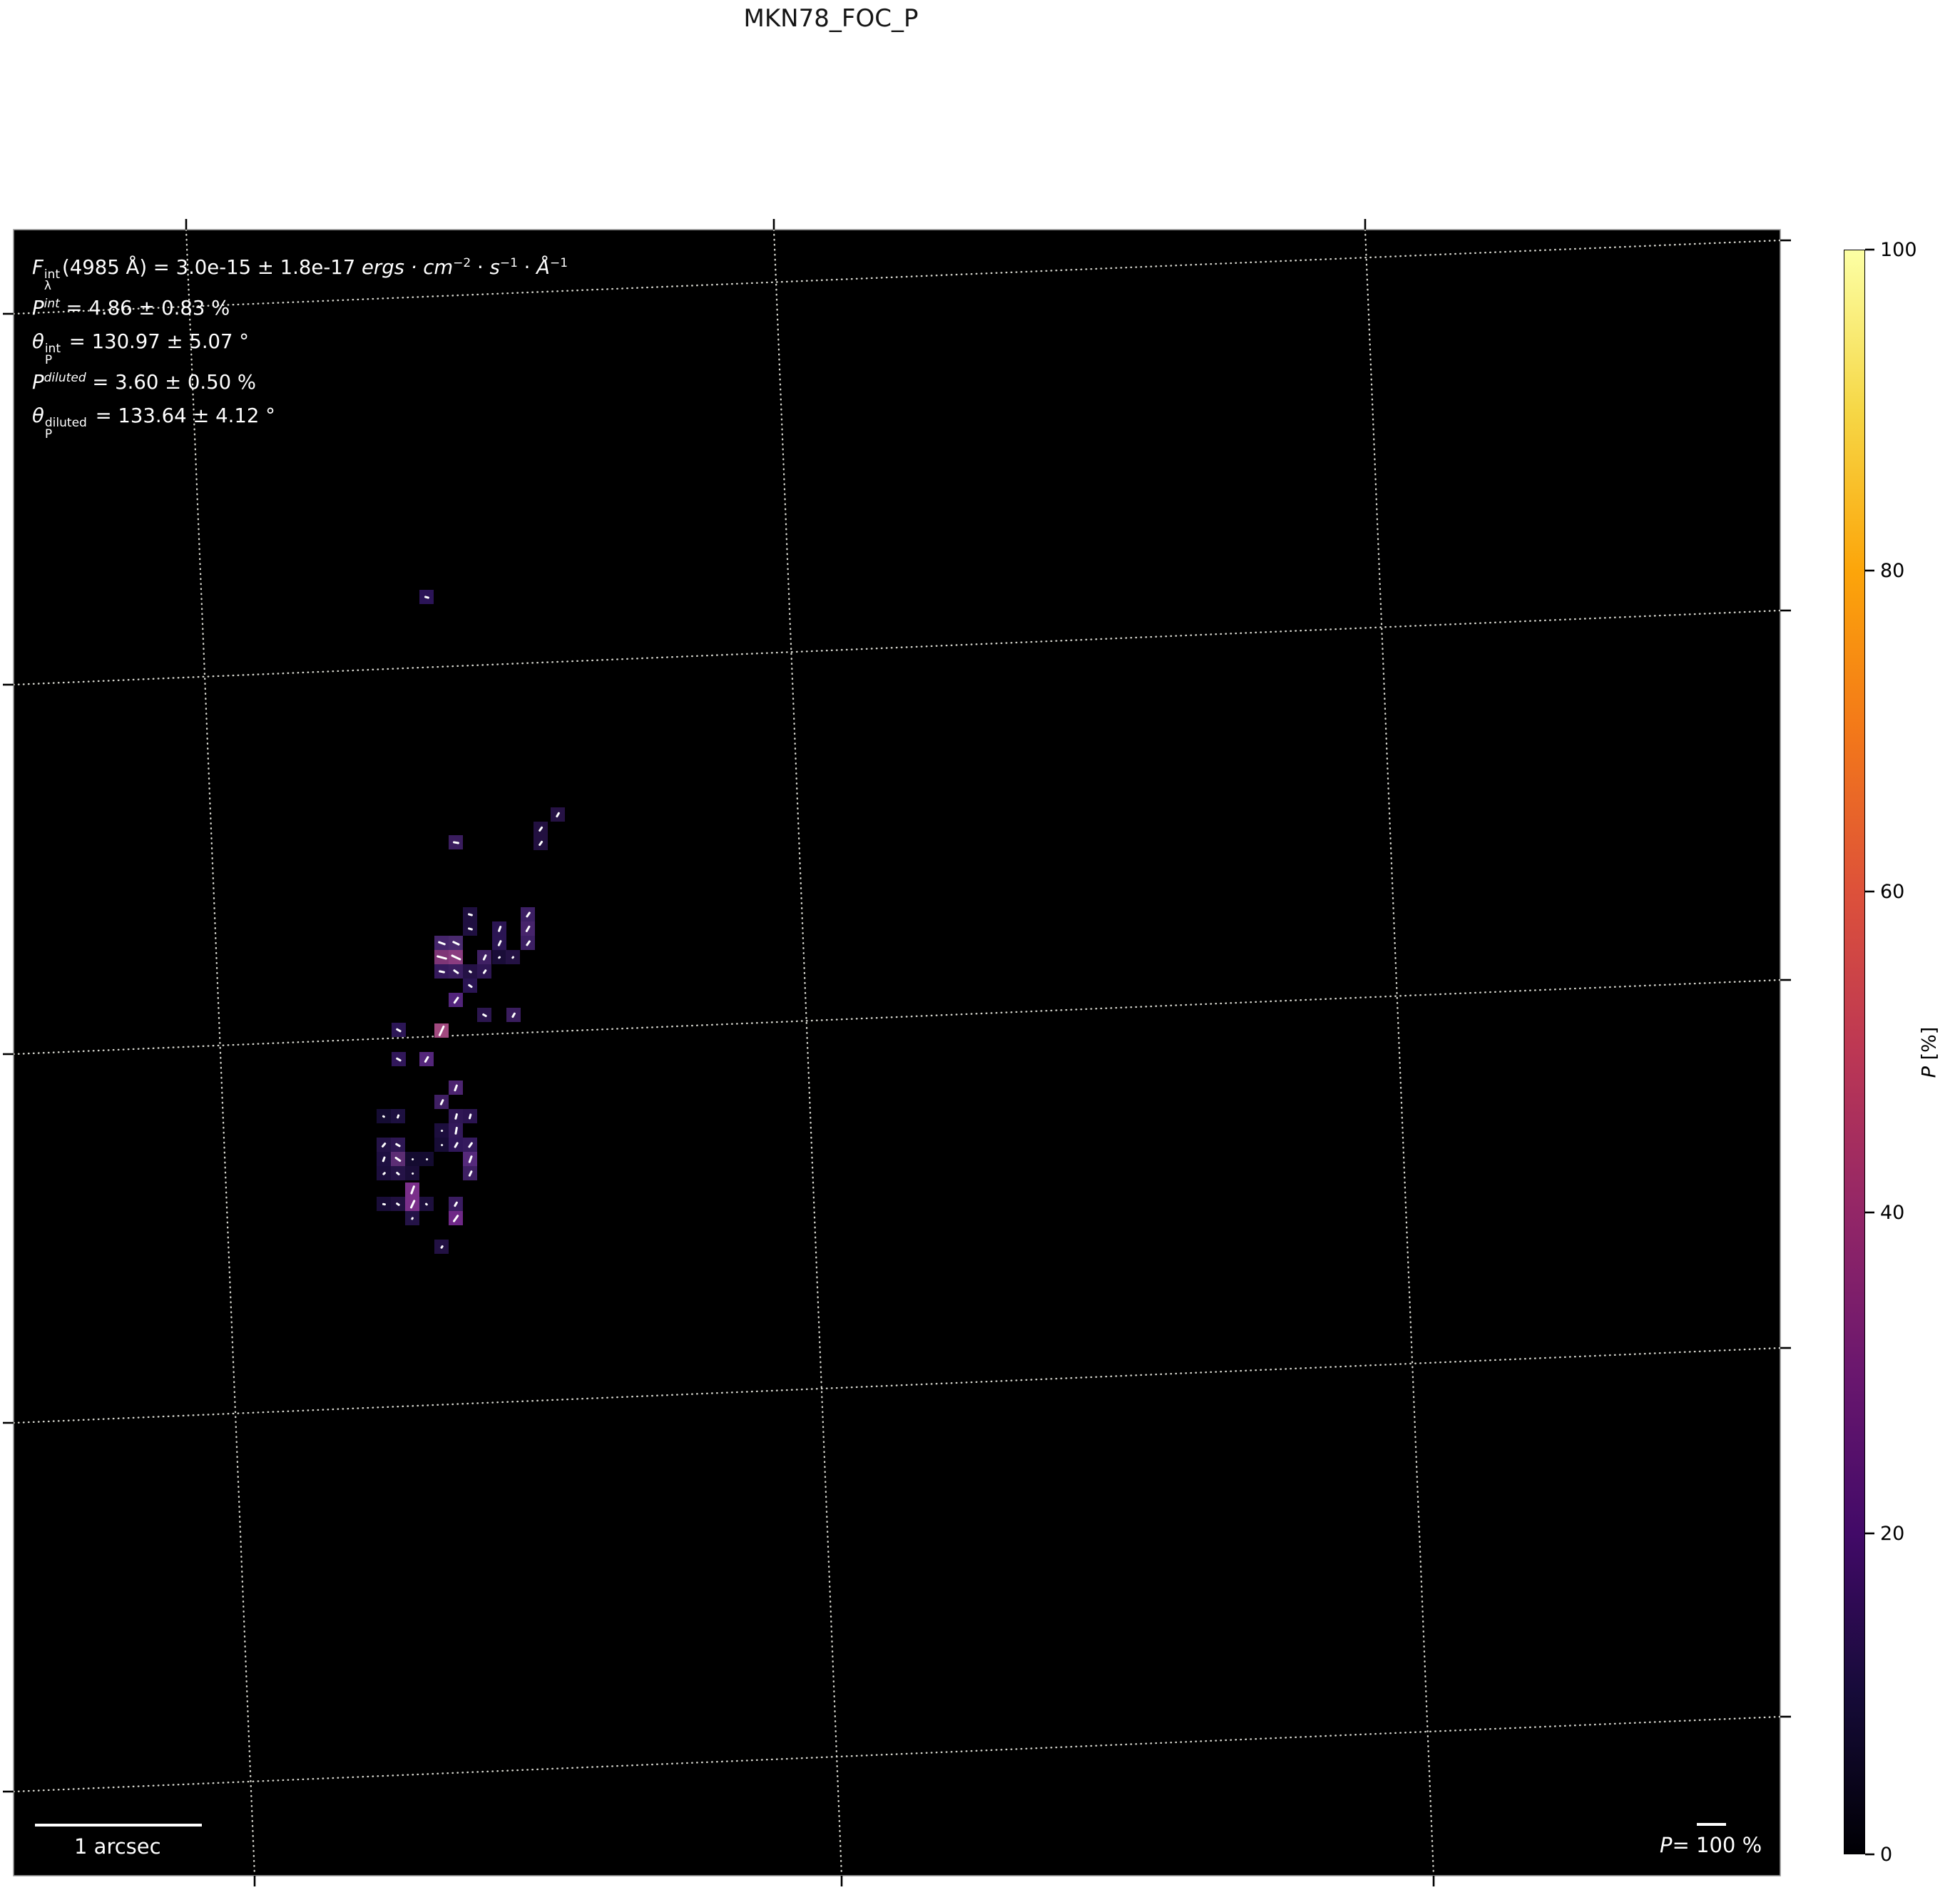 This screenshot has width=1960, height=1890. What do you see at coordinates (1711, 1824) in the screenshot?
I see `vector-length-reference-line` at bounding box center [1711, 1824].